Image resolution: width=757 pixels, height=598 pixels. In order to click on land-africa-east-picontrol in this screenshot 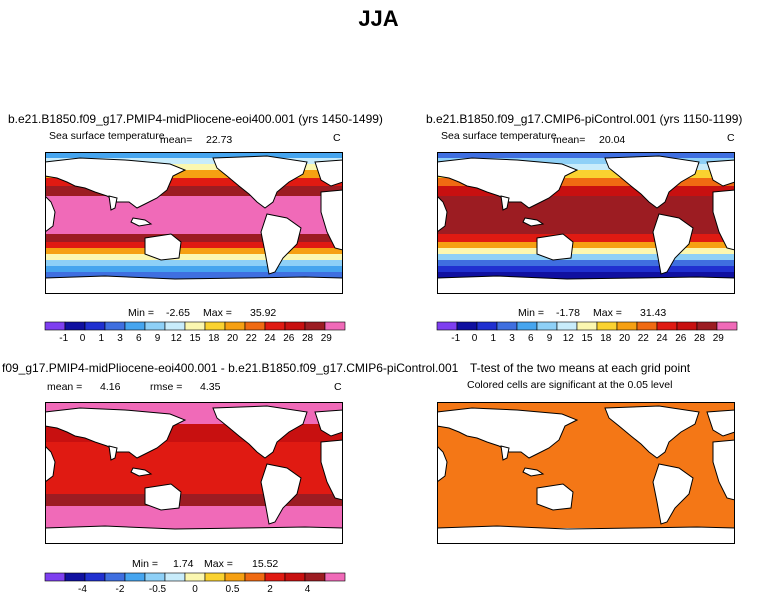, I will do `click(723, 220)`.